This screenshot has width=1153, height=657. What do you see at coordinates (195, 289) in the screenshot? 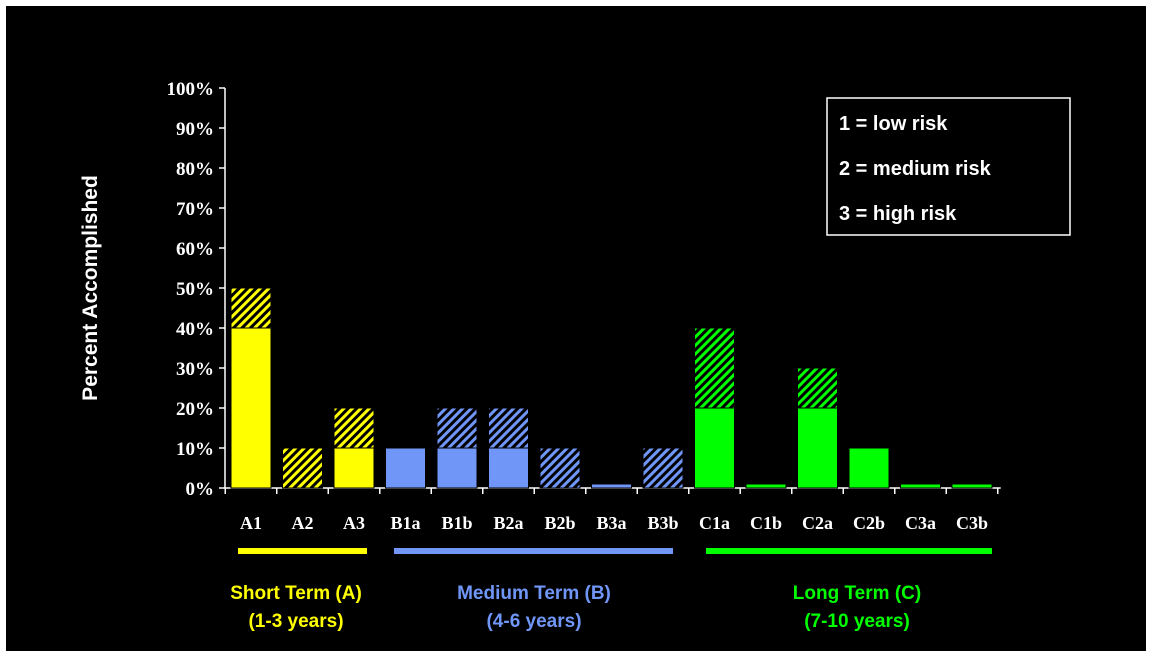
I see `y-tick-label: 50%` at bounding box center [195, 289].